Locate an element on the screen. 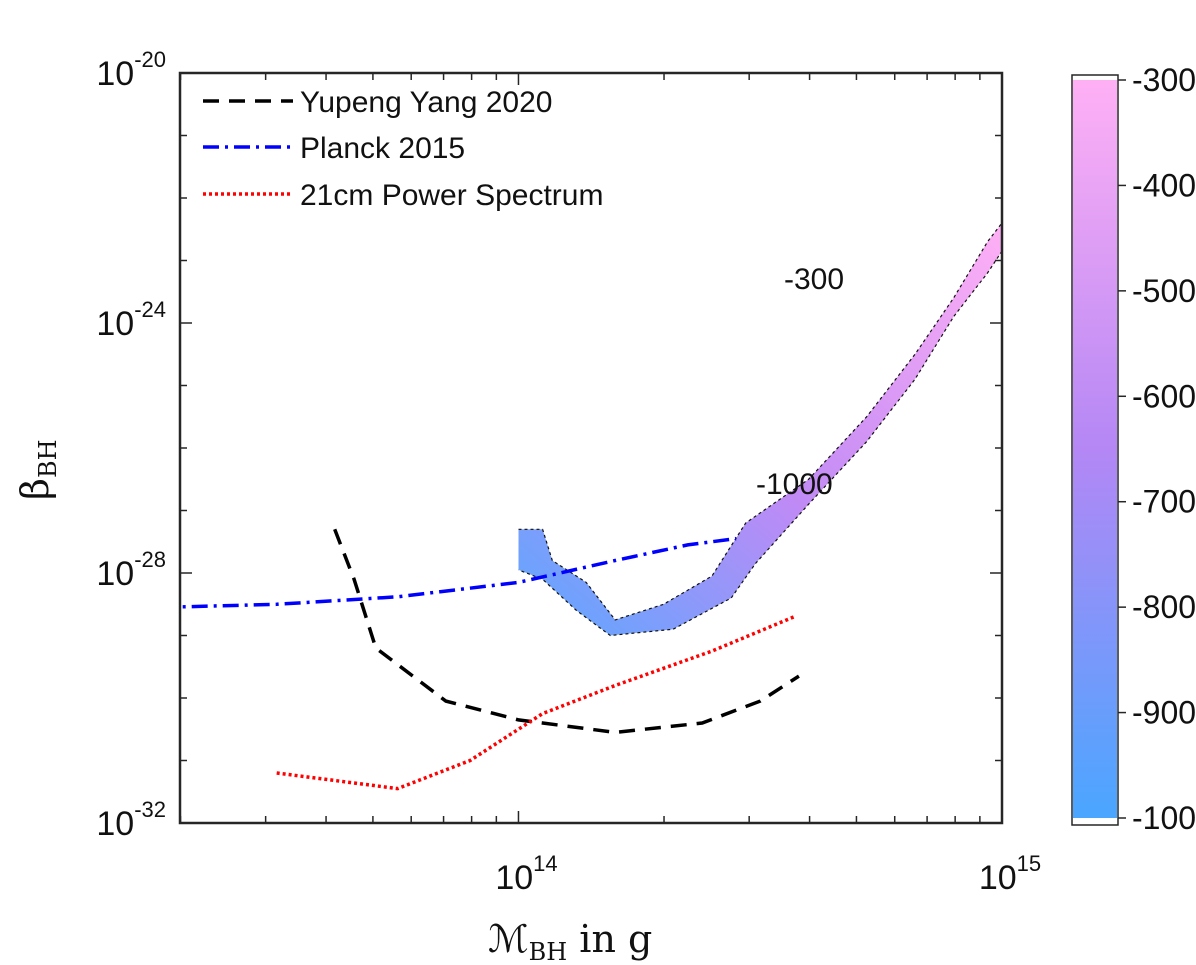  x-axis-title: ℳBH in g is located at coordinates (570, 941).